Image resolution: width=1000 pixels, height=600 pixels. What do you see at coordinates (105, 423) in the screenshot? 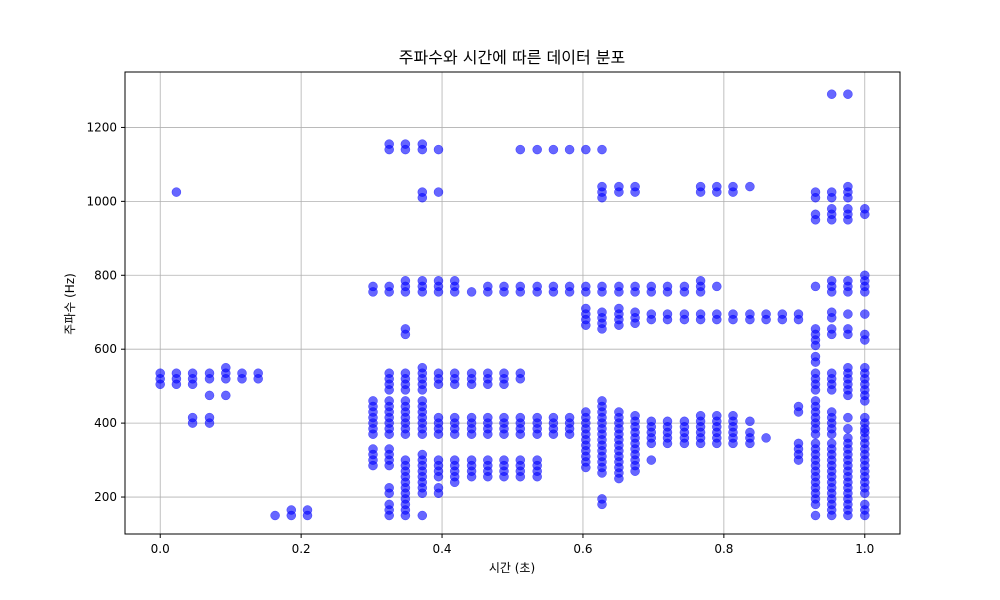
I see `y-tick-label: 400` at bounding box center [105, 423].